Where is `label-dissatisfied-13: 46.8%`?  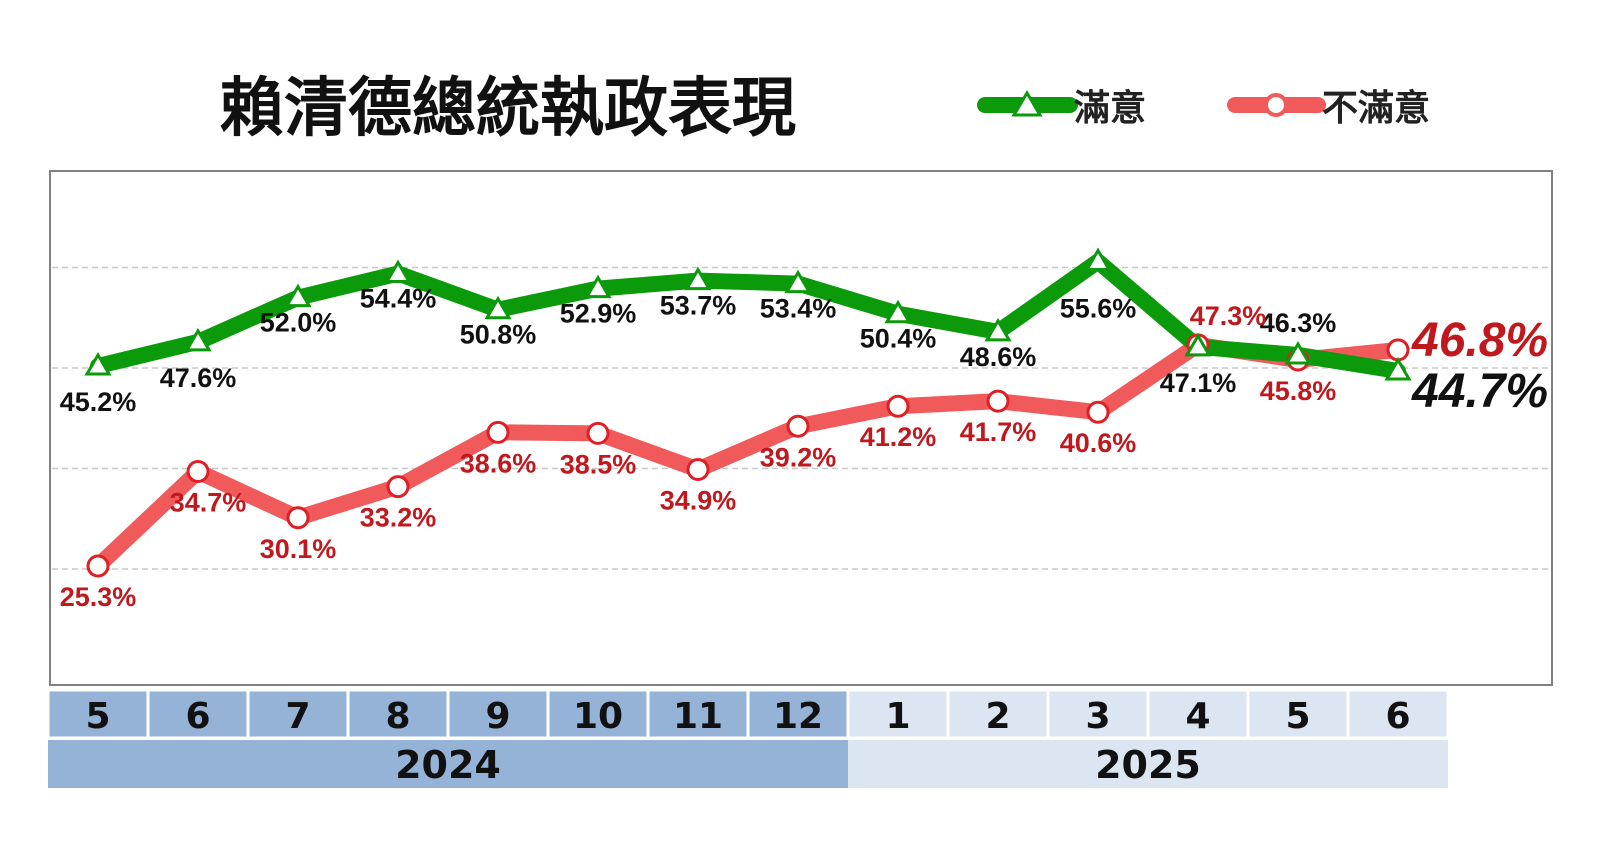 label-dissatisfied-13: 46.8% is located at coordinates (1479, 340).